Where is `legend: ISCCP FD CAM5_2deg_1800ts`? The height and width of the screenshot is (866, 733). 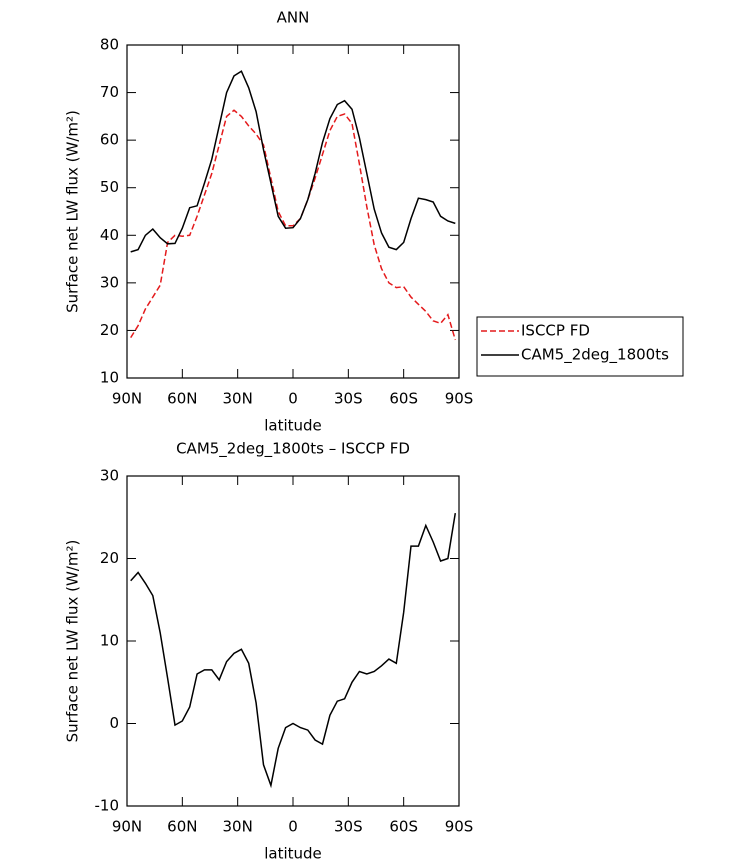 legend: ISCCP FD CAM5_2deg_1800ts is located at coordinates (580, 346).